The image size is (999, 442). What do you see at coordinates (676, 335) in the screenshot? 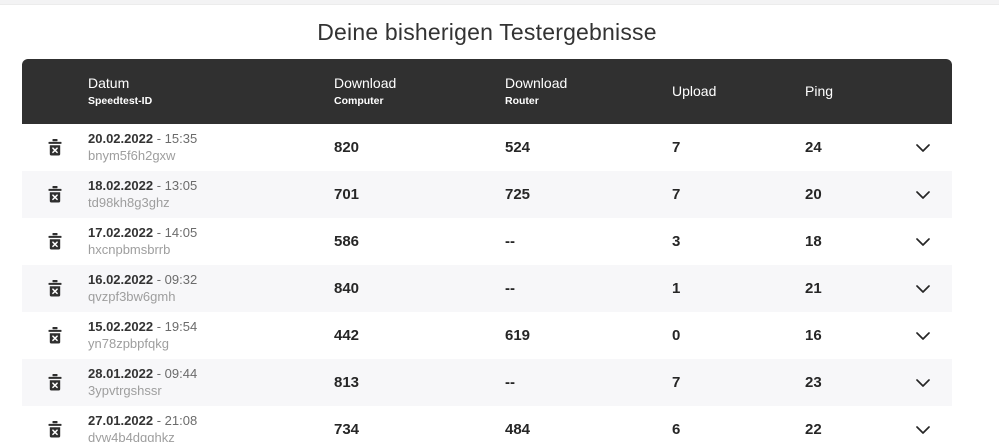
I see `upload-value: 0` at bounding box center [676, 335].